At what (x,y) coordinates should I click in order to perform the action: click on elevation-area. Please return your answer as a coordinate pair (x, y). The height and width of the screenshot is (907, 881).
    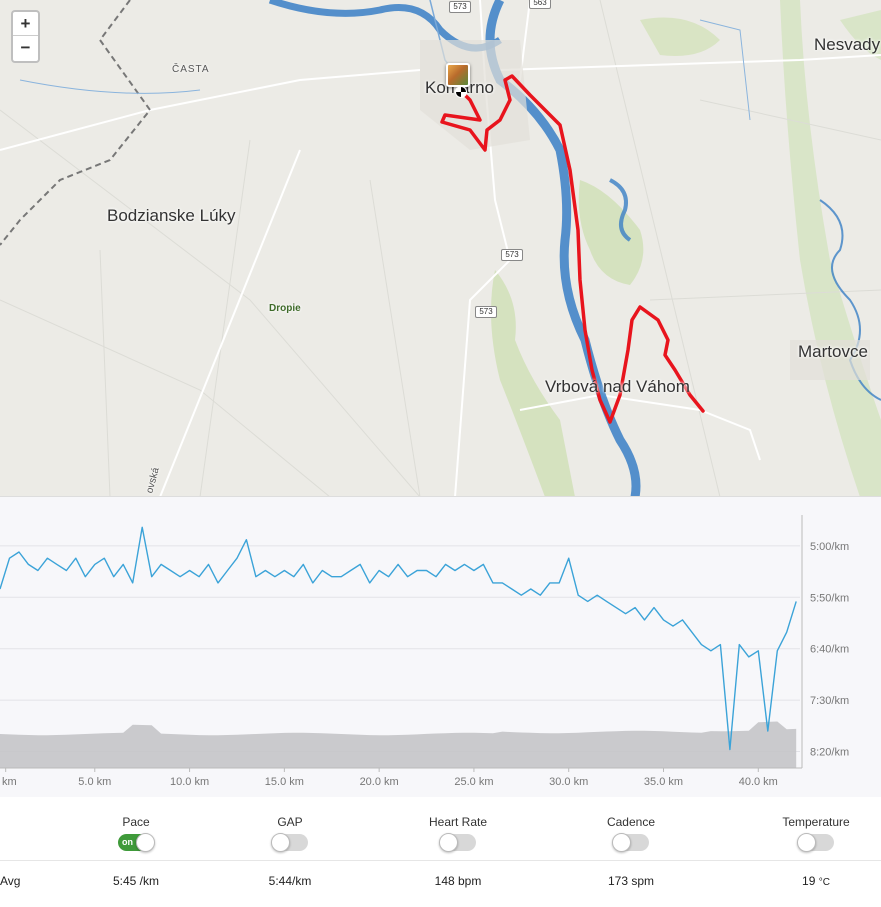
    Looking at the image, I should click on (398, 744).